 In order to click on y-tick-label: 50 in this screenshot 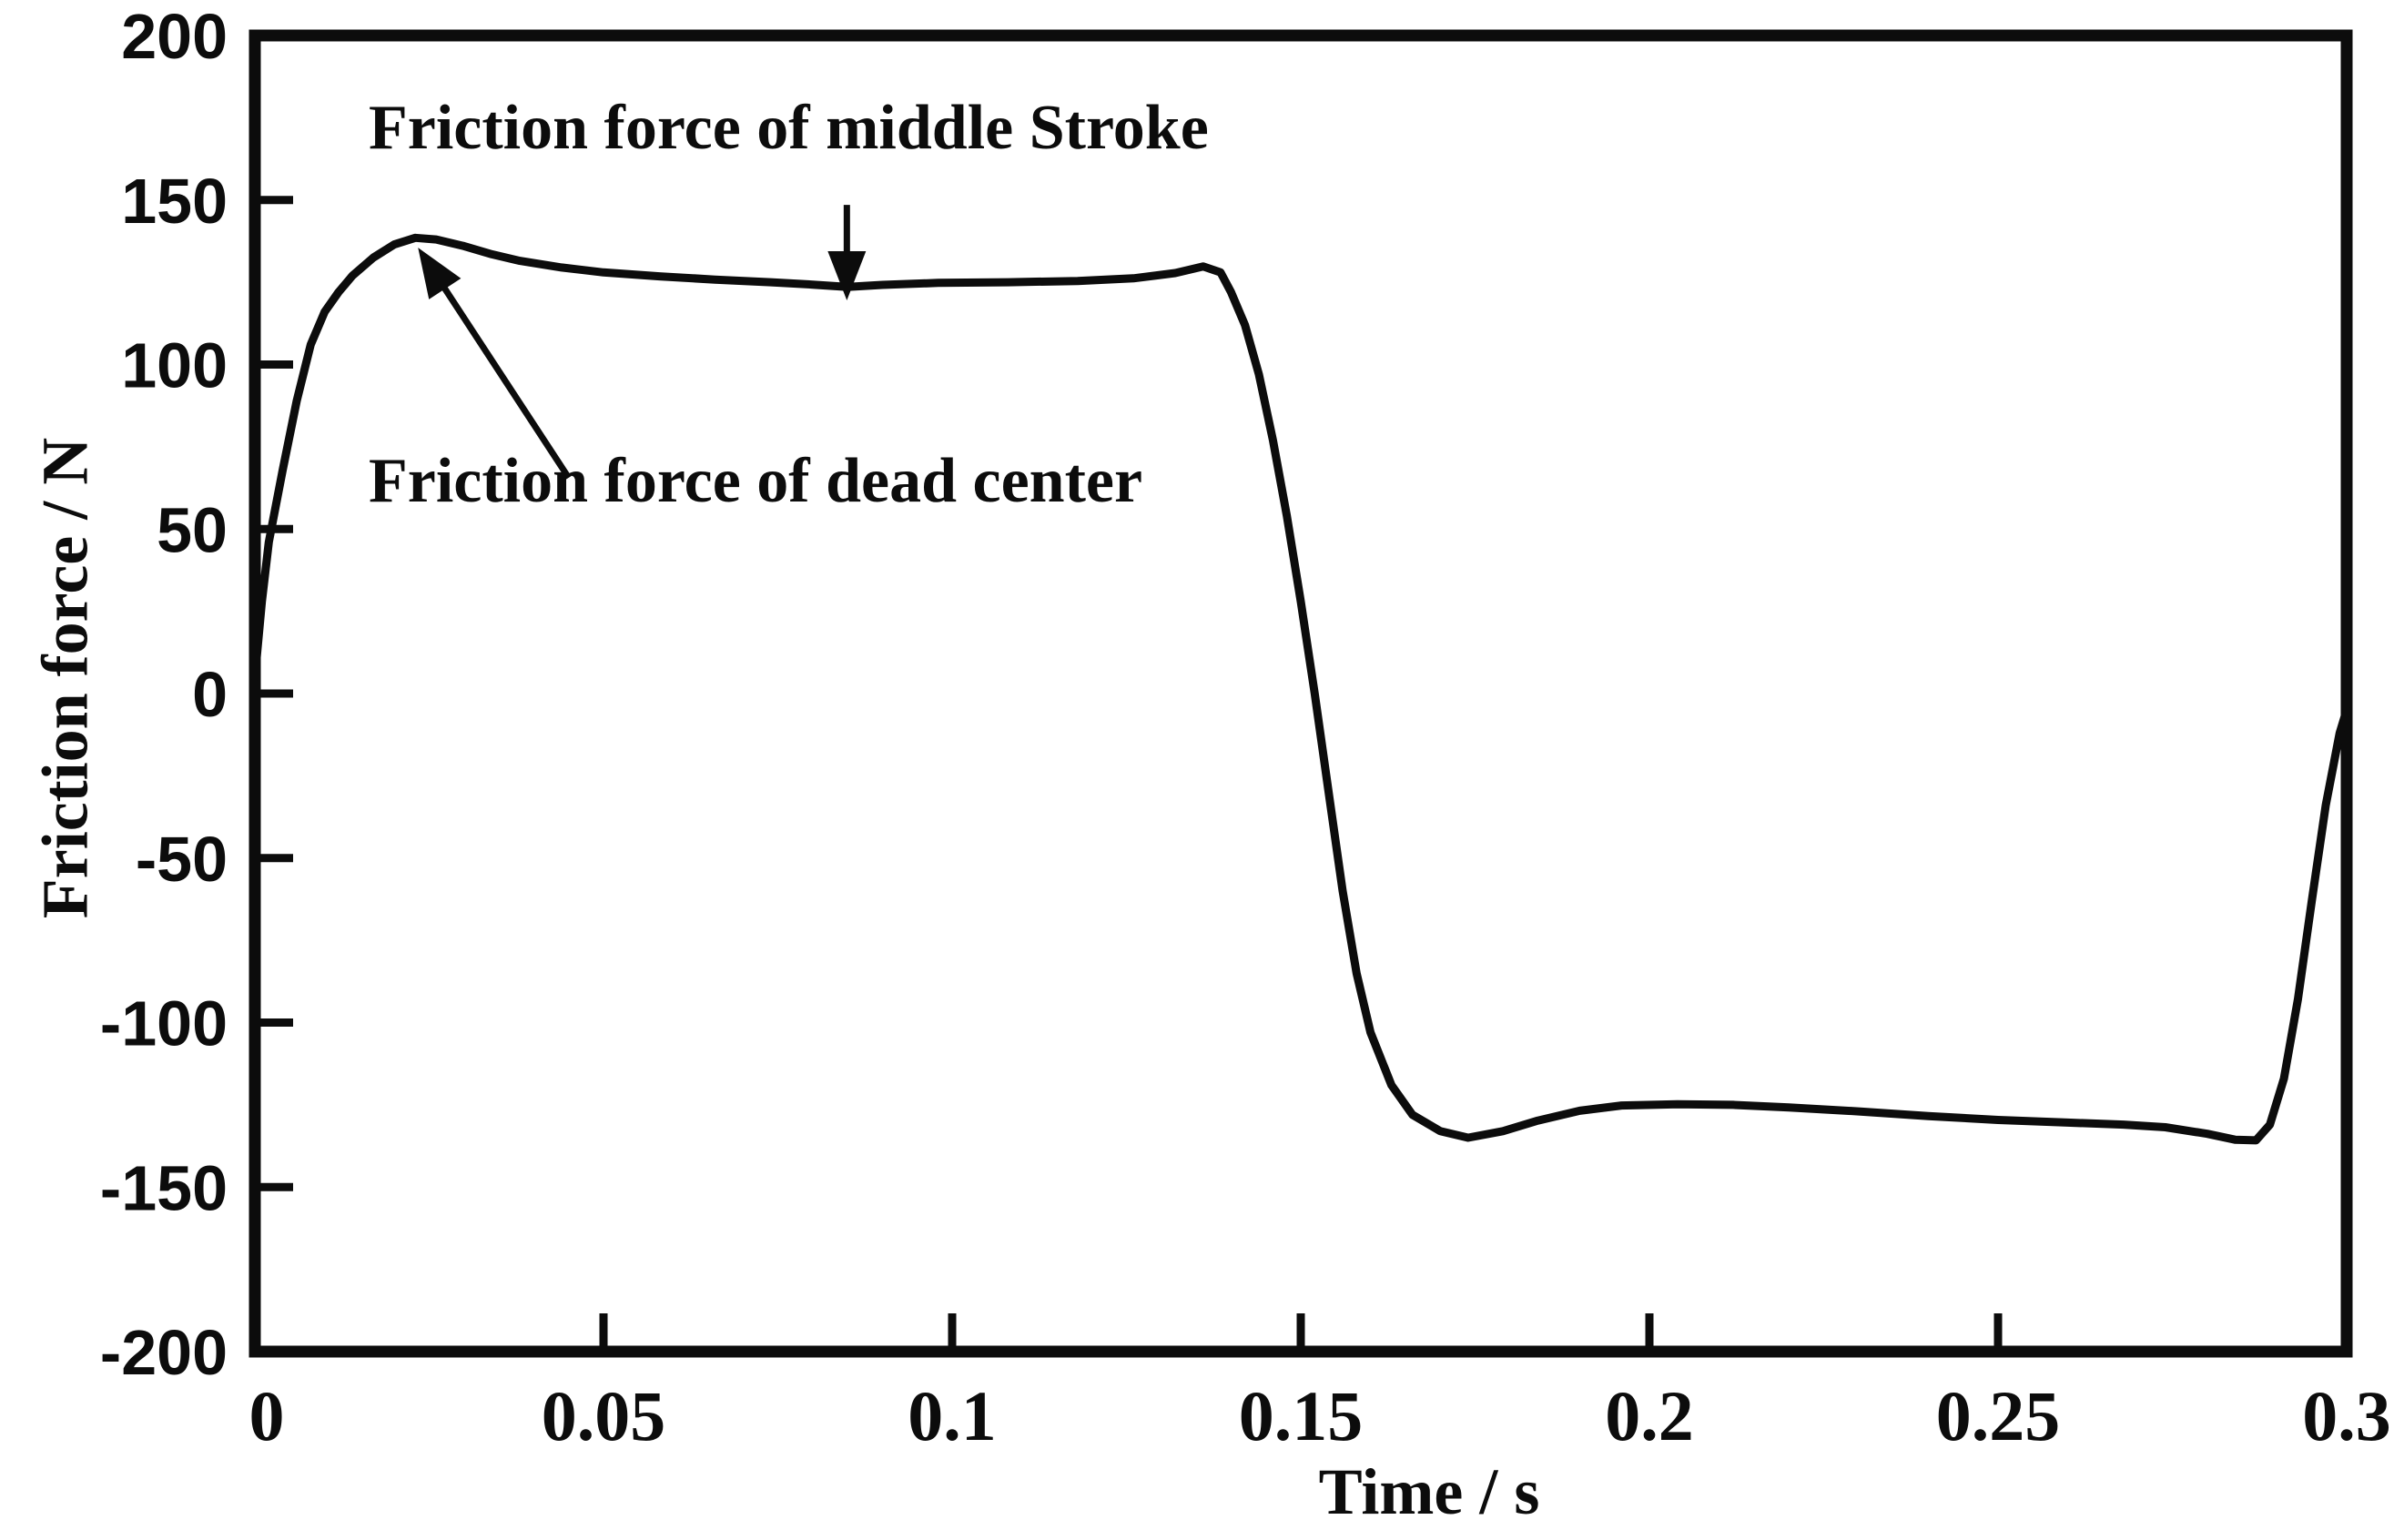, I will do `click(193, 529)`.